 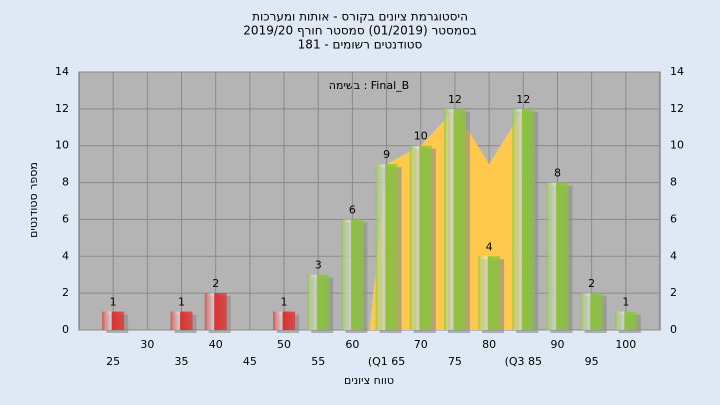 What do you see at coordinates (523, 361) in the screenshot?
I see `x-tick-label: (Q3 85` at bounding box center [523, 361].